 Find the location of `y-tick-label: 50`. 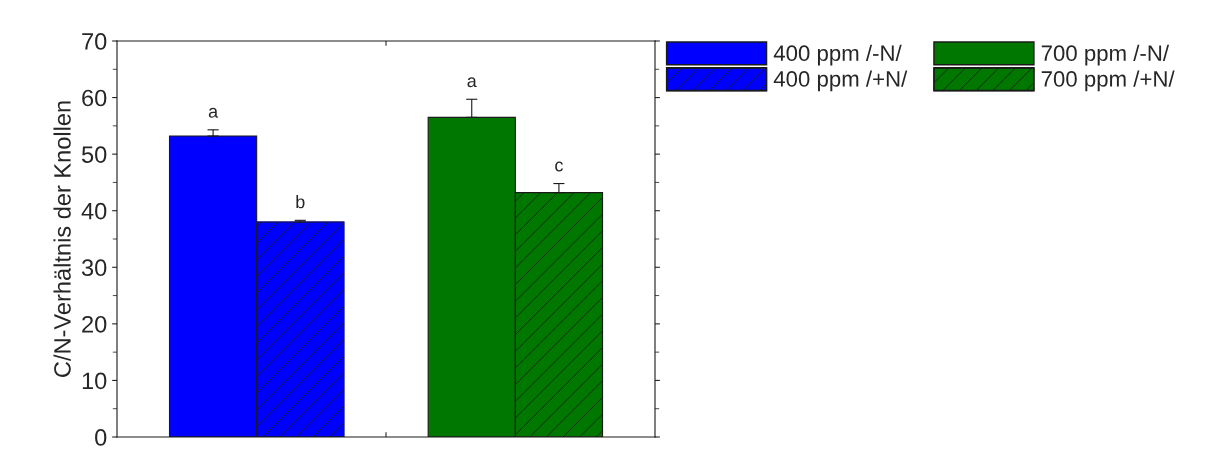

y-tick-label: 50 is located at coordinates (94, 154).